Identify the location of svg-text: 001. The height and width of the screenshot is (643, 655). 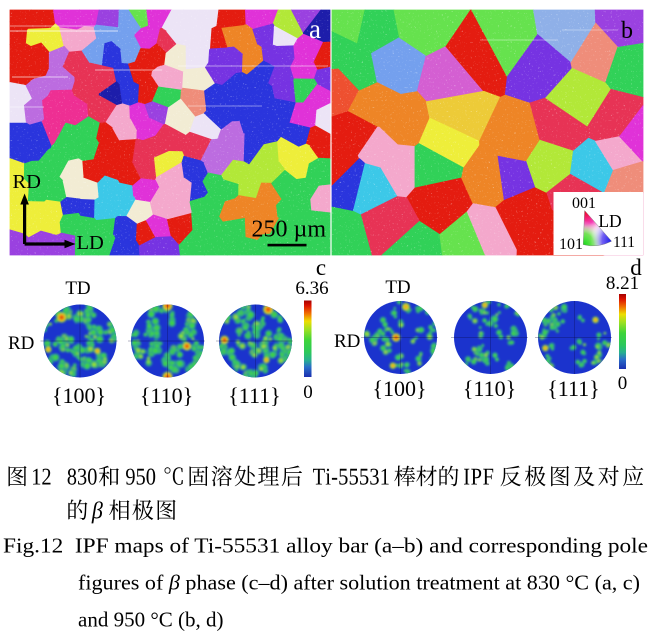
(584, 203).